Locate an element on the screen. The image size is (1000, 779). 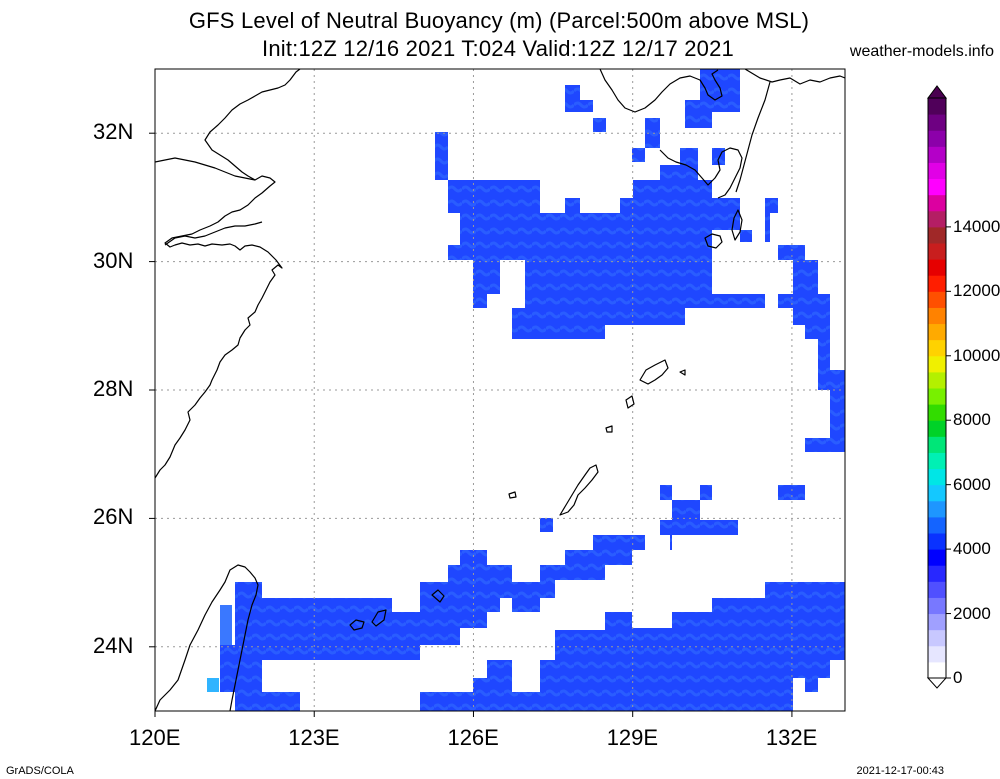
lon-label: 126E is located at coordinates (473, 737).